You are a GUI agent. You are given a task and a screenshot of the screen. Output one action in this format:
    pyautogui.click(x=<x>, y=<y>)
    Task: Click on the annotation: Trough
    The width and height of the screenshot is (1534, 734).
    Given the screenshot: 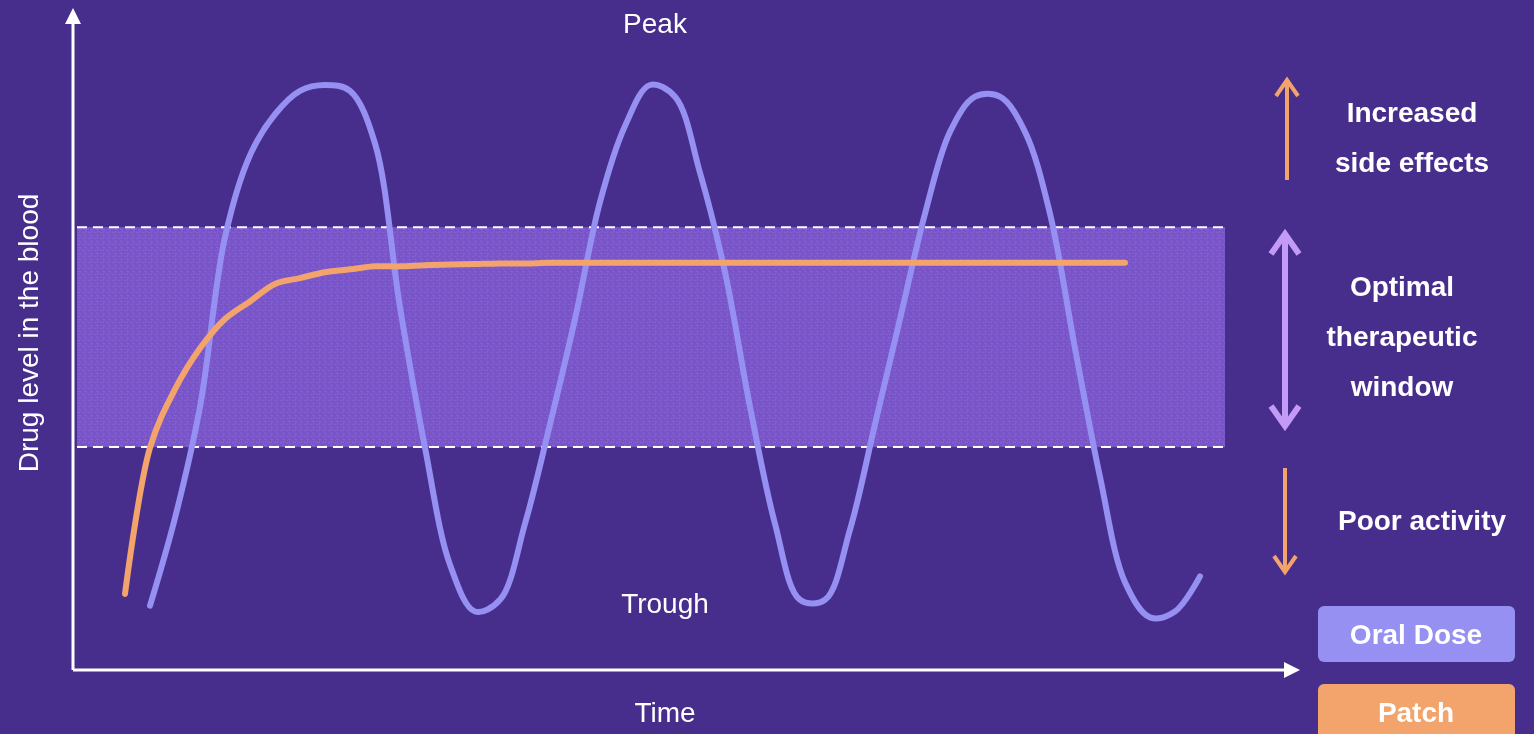 What is the action you would take?
    pyautogui.click(x=665, y=603)
    